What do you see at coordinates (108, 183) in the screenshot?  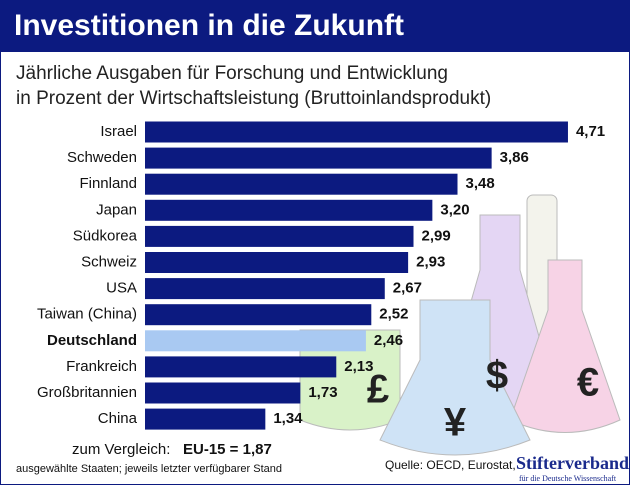 I see `category-label: Finnland` at bounding box center [108, 183].